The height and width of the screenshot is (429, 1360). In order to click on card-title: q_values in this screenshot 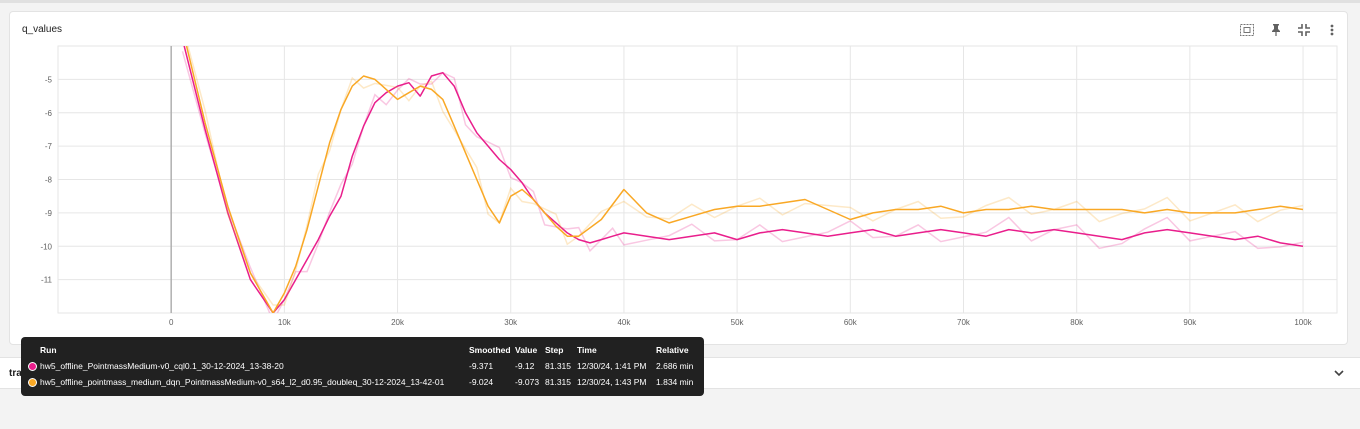, I will do `click(42, 29)`.